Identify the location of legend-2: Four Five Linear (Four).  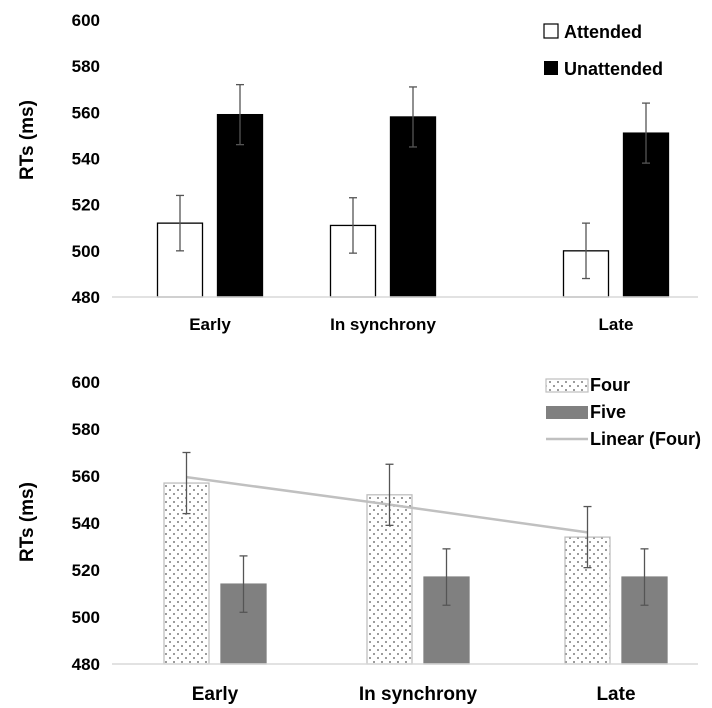
(623, 412).